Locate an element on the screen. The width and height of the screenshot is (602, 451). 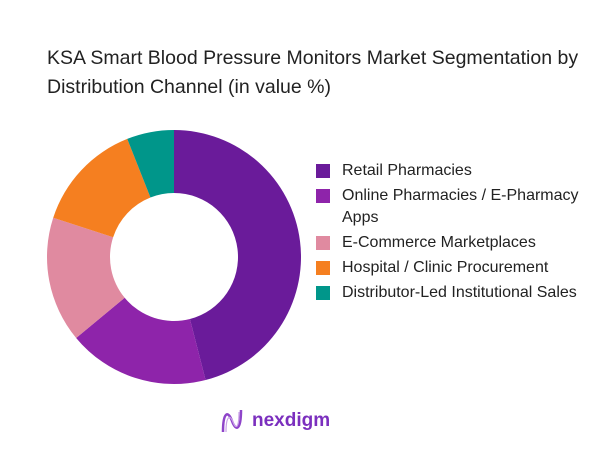
legend-item: E-Commerce Marketplaces is located at coordinates (456, 243).